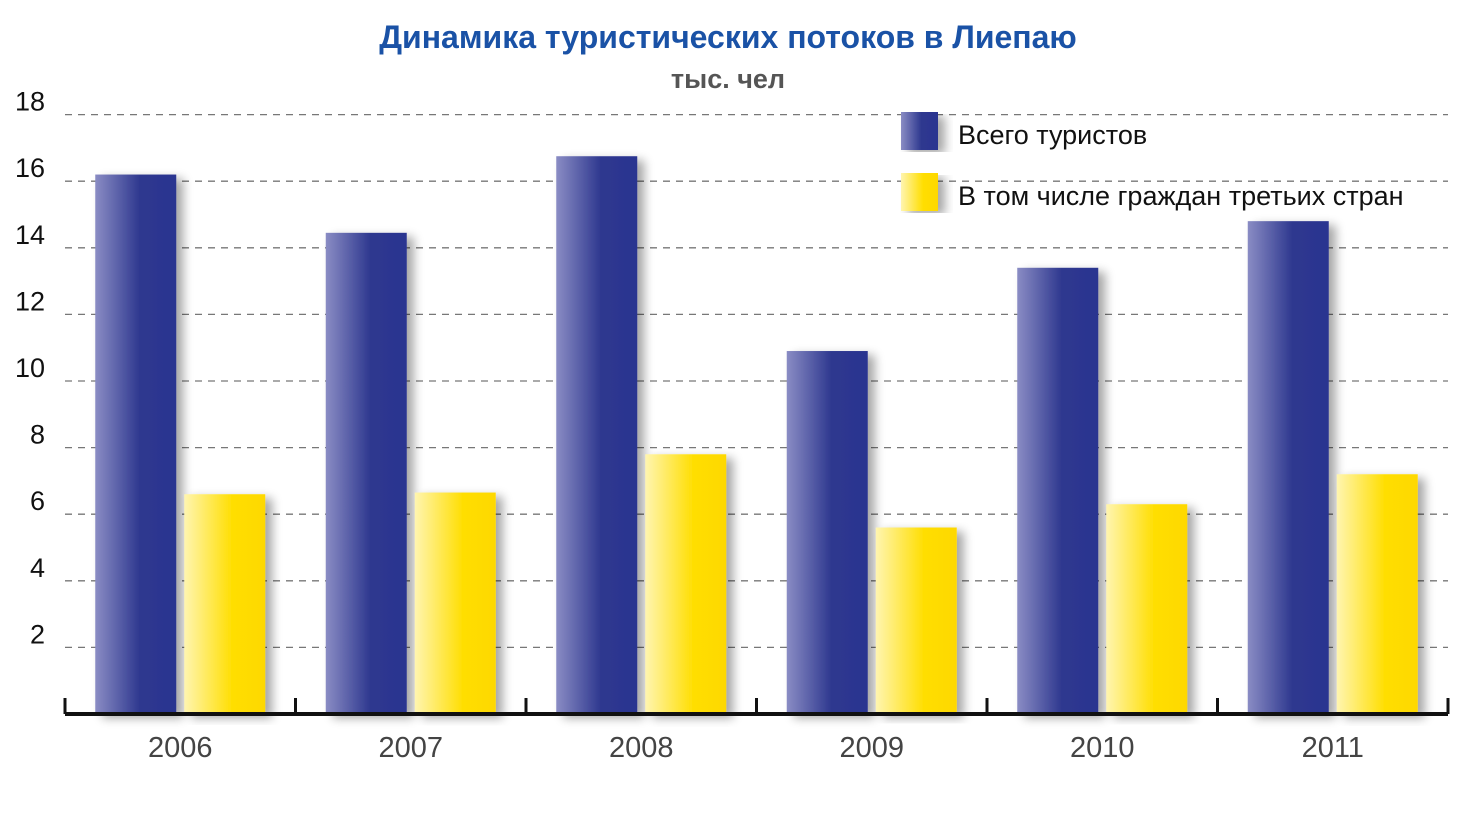  I want to click on x-tick-label: 2007, so click(410, 748).